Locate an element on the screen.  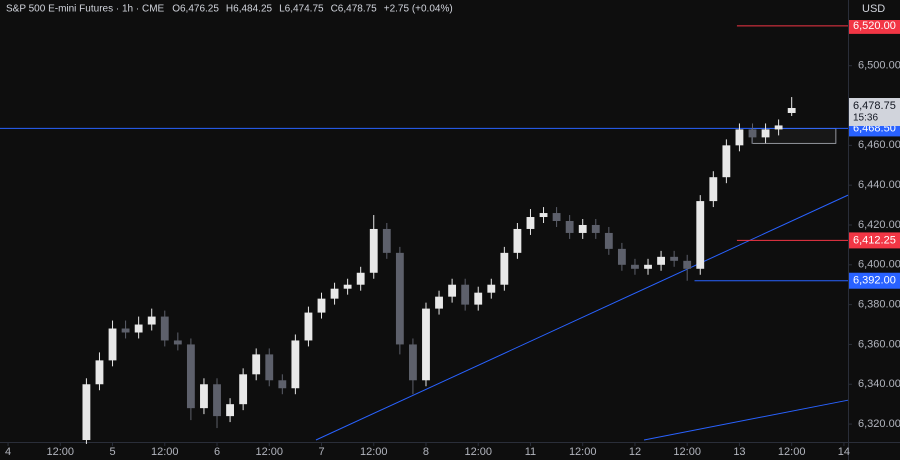
level-label: 6,520.00 is located at coordinates (874, 26).